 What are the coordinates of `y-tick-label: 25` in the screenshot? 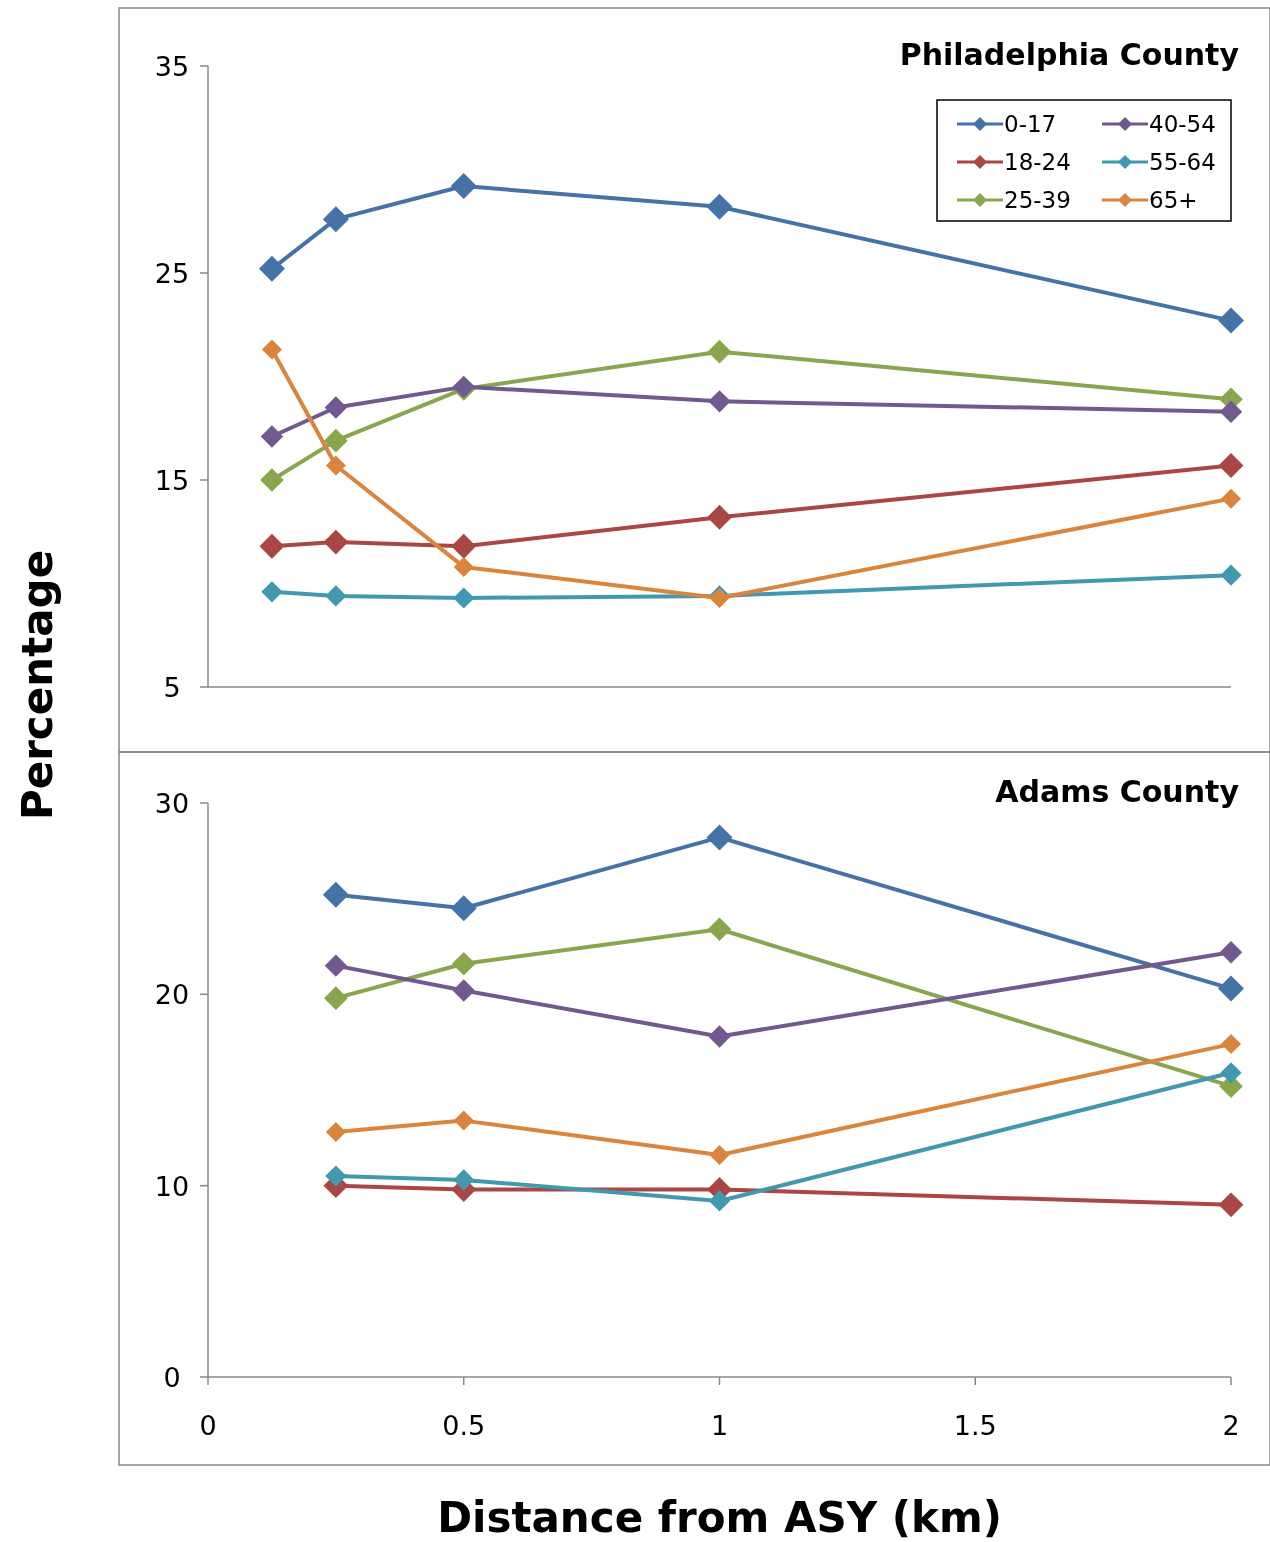 It's located at (172, 273).